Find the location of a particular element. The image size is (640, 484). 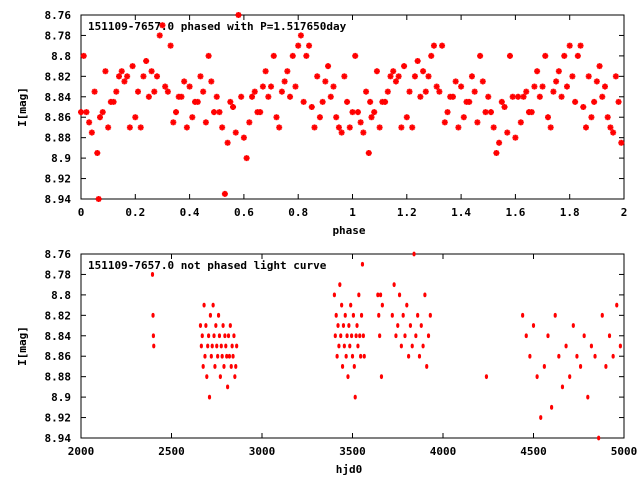

phased-ytick-label: 8.82 is located at coordinates (58, 76).